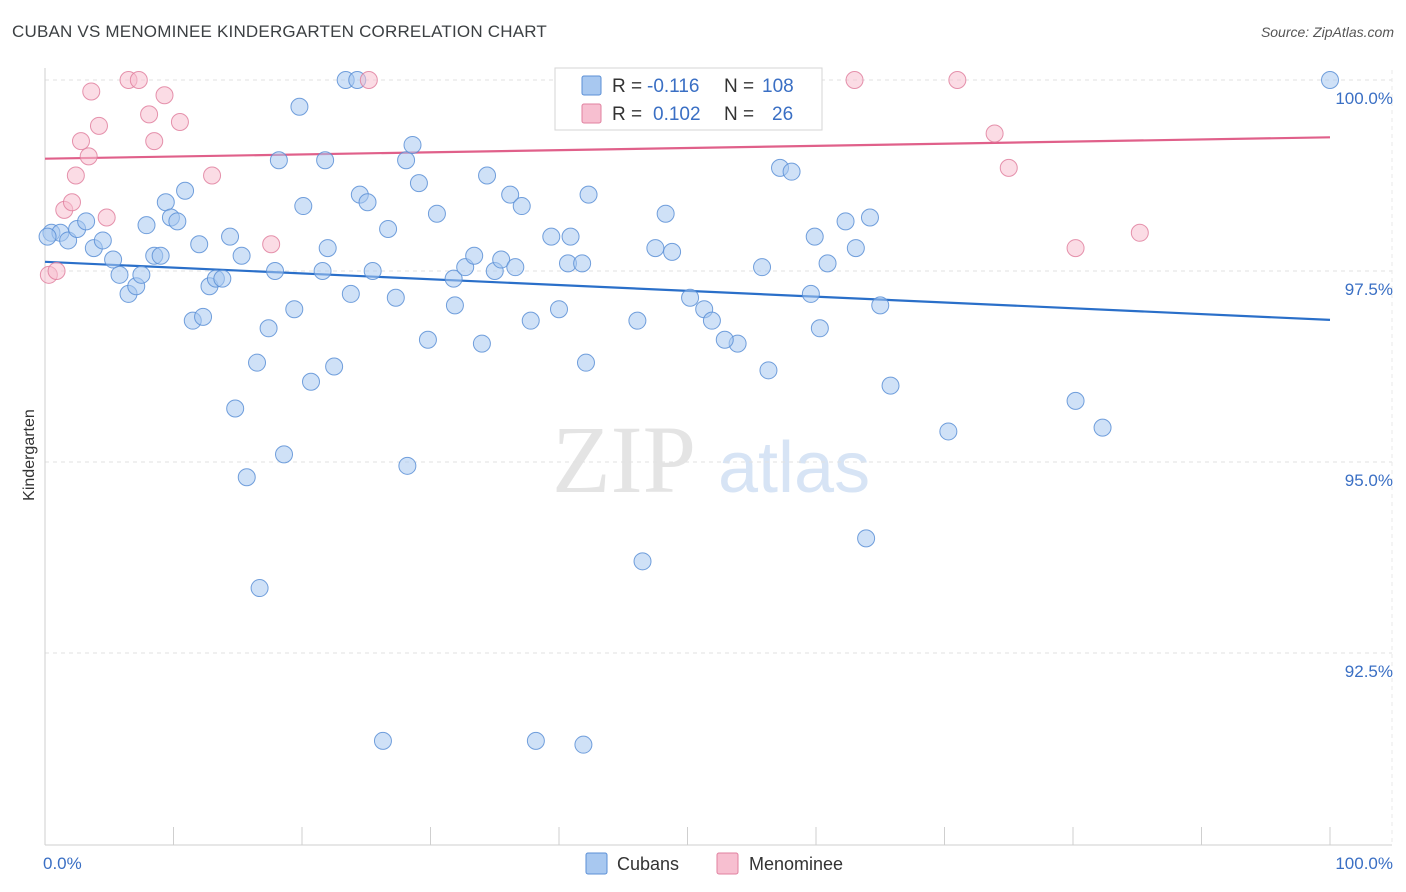 The image size is (1406, 892). Describe the element at coordinates (627, 114) in the screenshot. I see `legend-r-label-2: R =` at that location.